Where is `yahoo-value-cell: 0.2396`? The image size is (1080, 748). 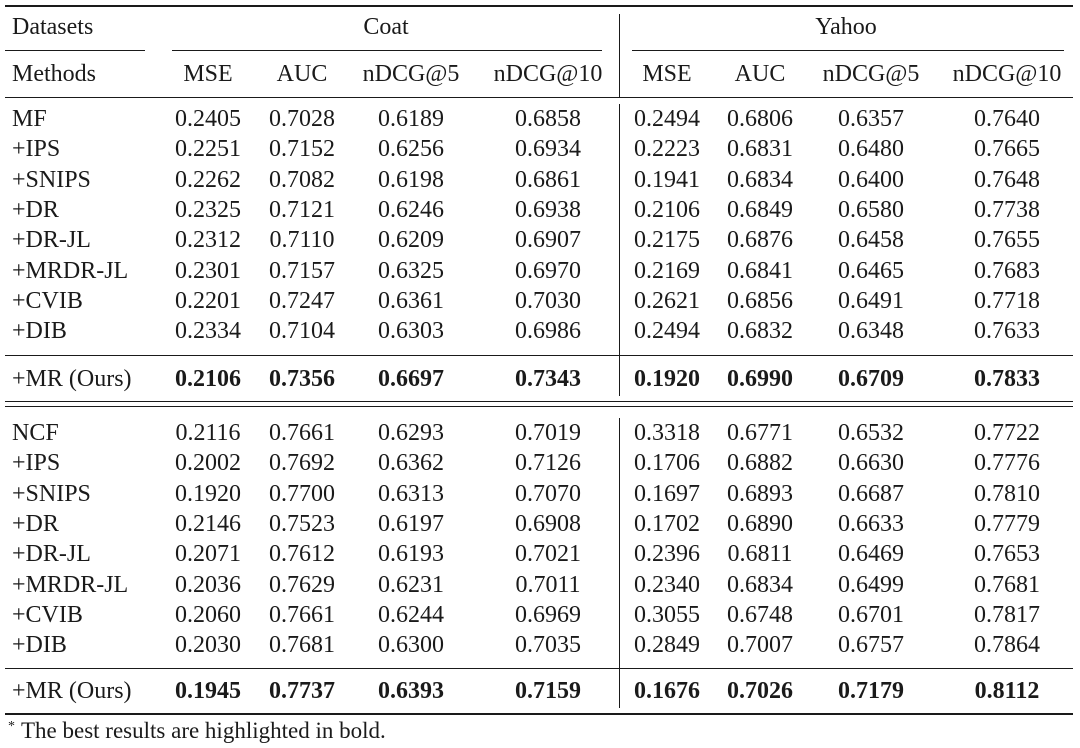
yahoo-value-cell: 0.2396 is located at coordinates (667, 554).